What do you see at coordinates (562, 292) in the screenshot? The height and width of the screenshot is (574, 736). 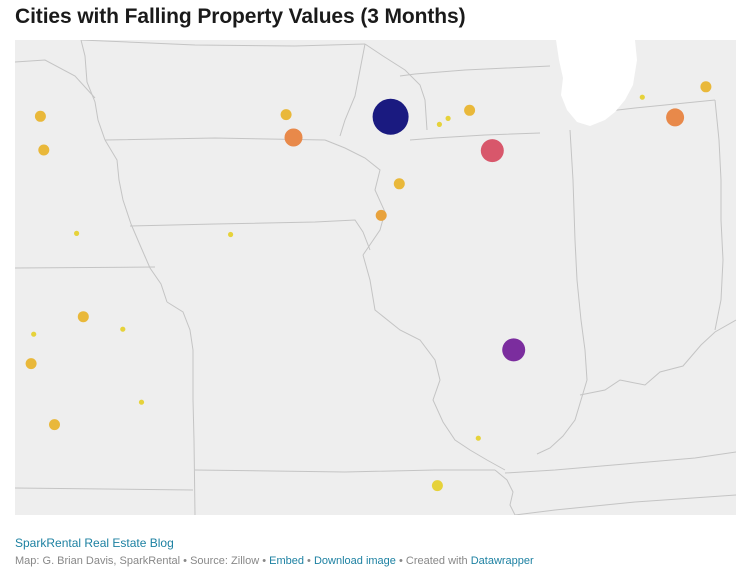 I see `border-illinois-indiana` at bounding box center [562, 292].